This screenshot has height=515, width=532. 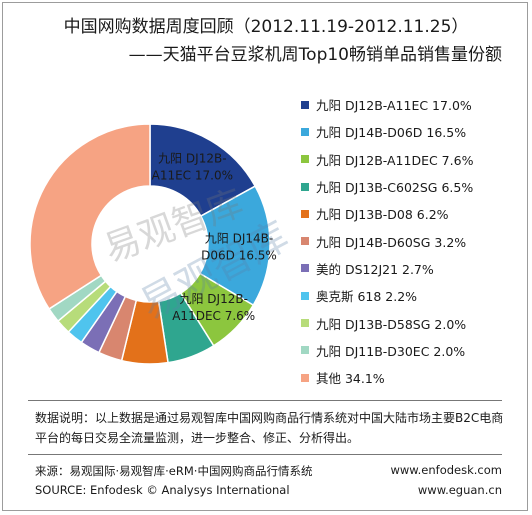 I want to click on legend-label: 奥克斯 618 2.2%, so click(x=367, y=297).